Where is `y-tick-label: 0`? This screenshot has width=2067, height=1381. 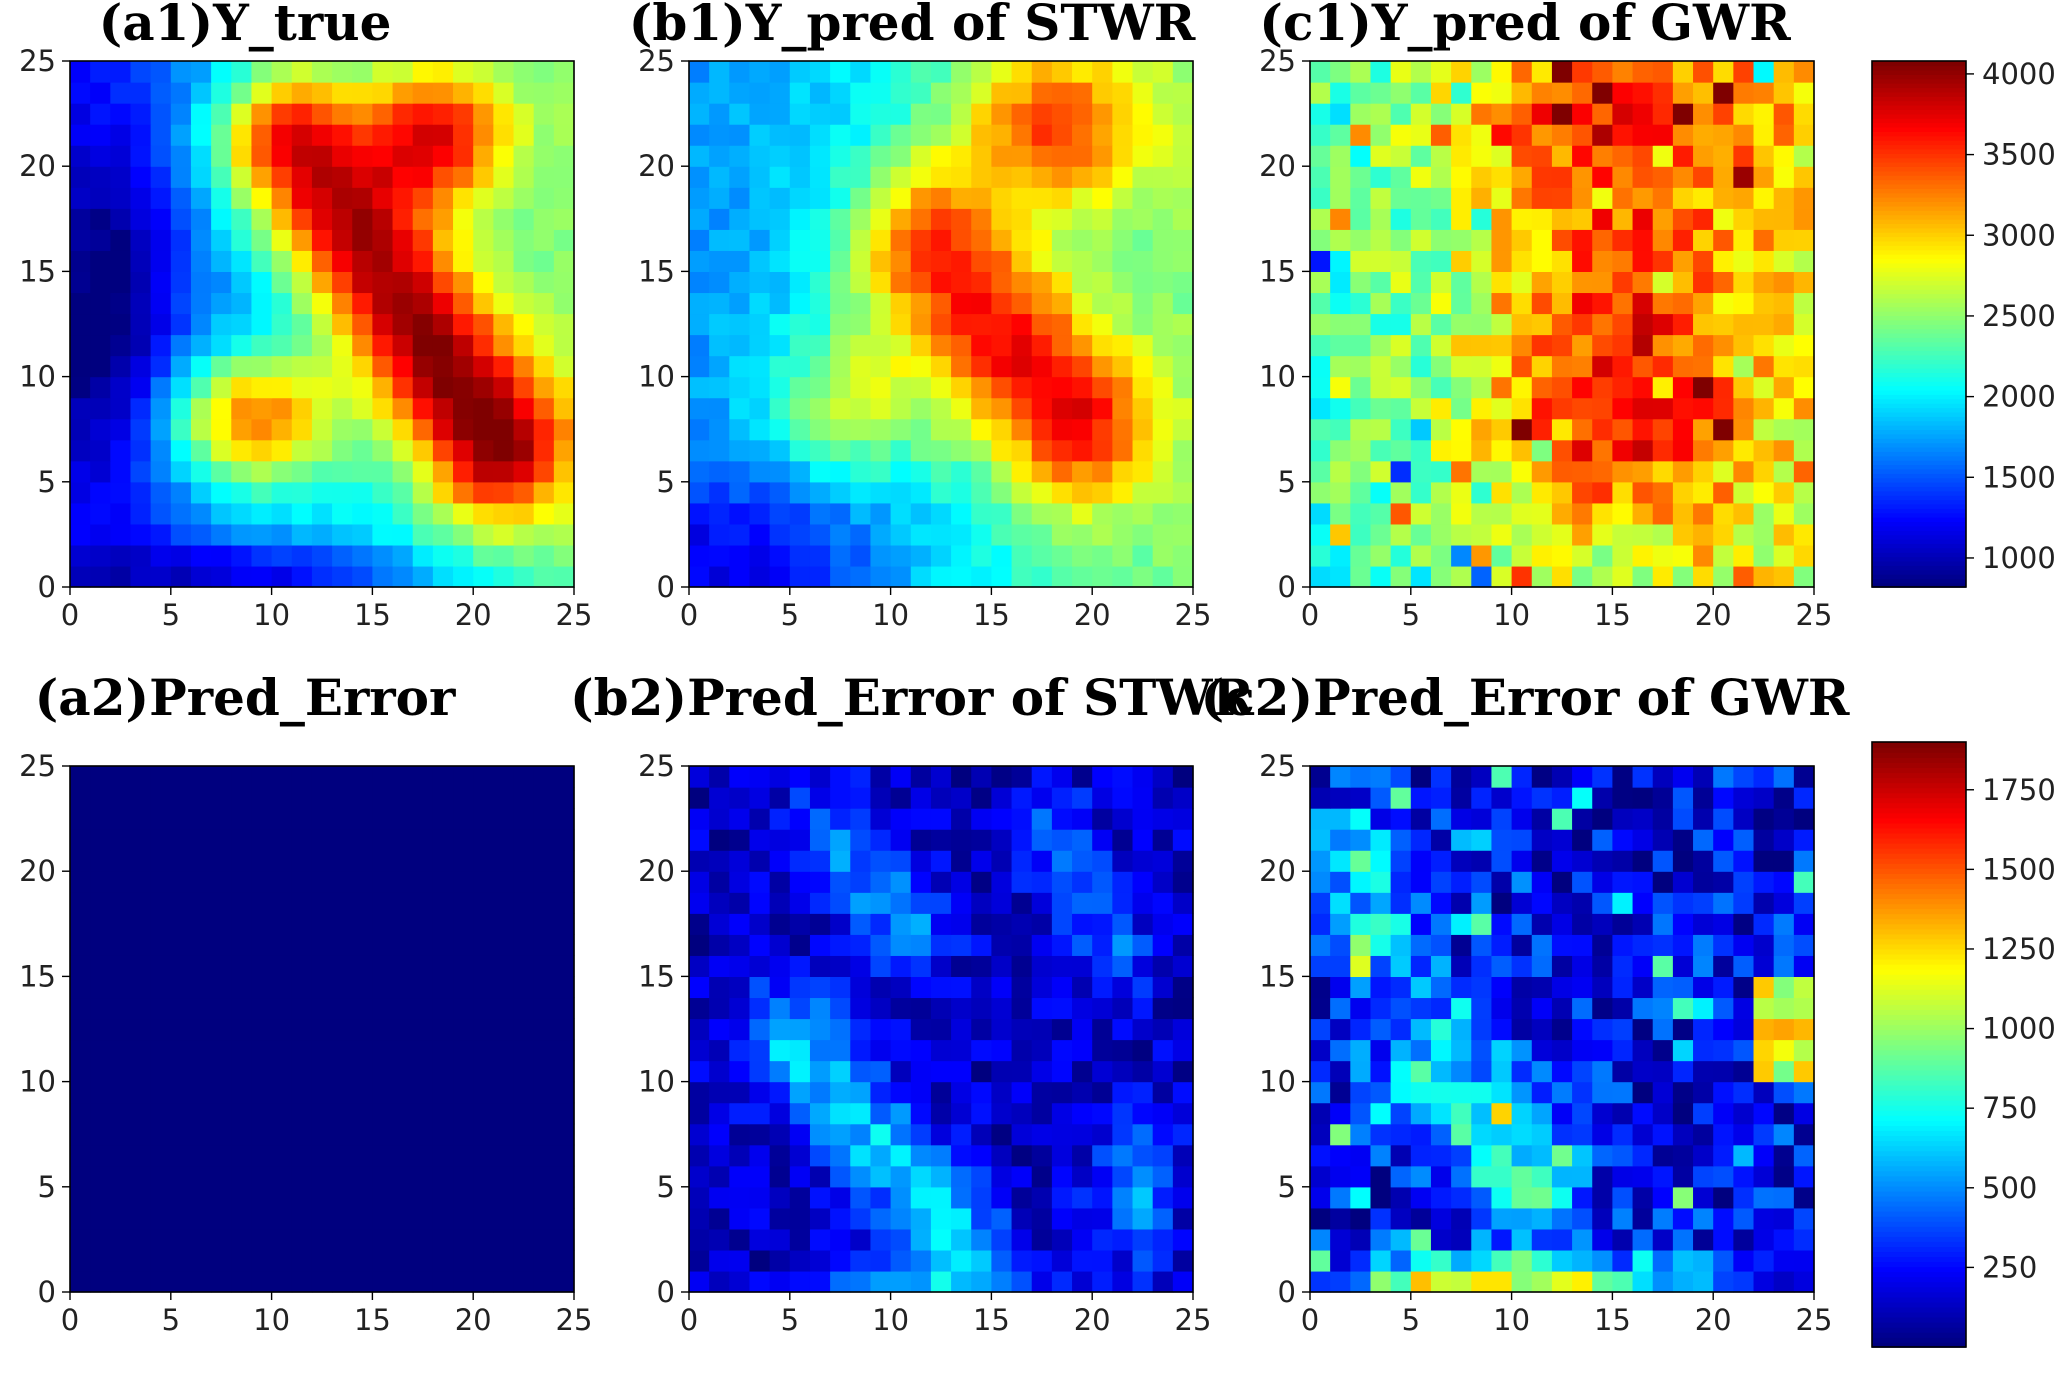 y-tick-label: 0 is located at coordinates (666, 587).